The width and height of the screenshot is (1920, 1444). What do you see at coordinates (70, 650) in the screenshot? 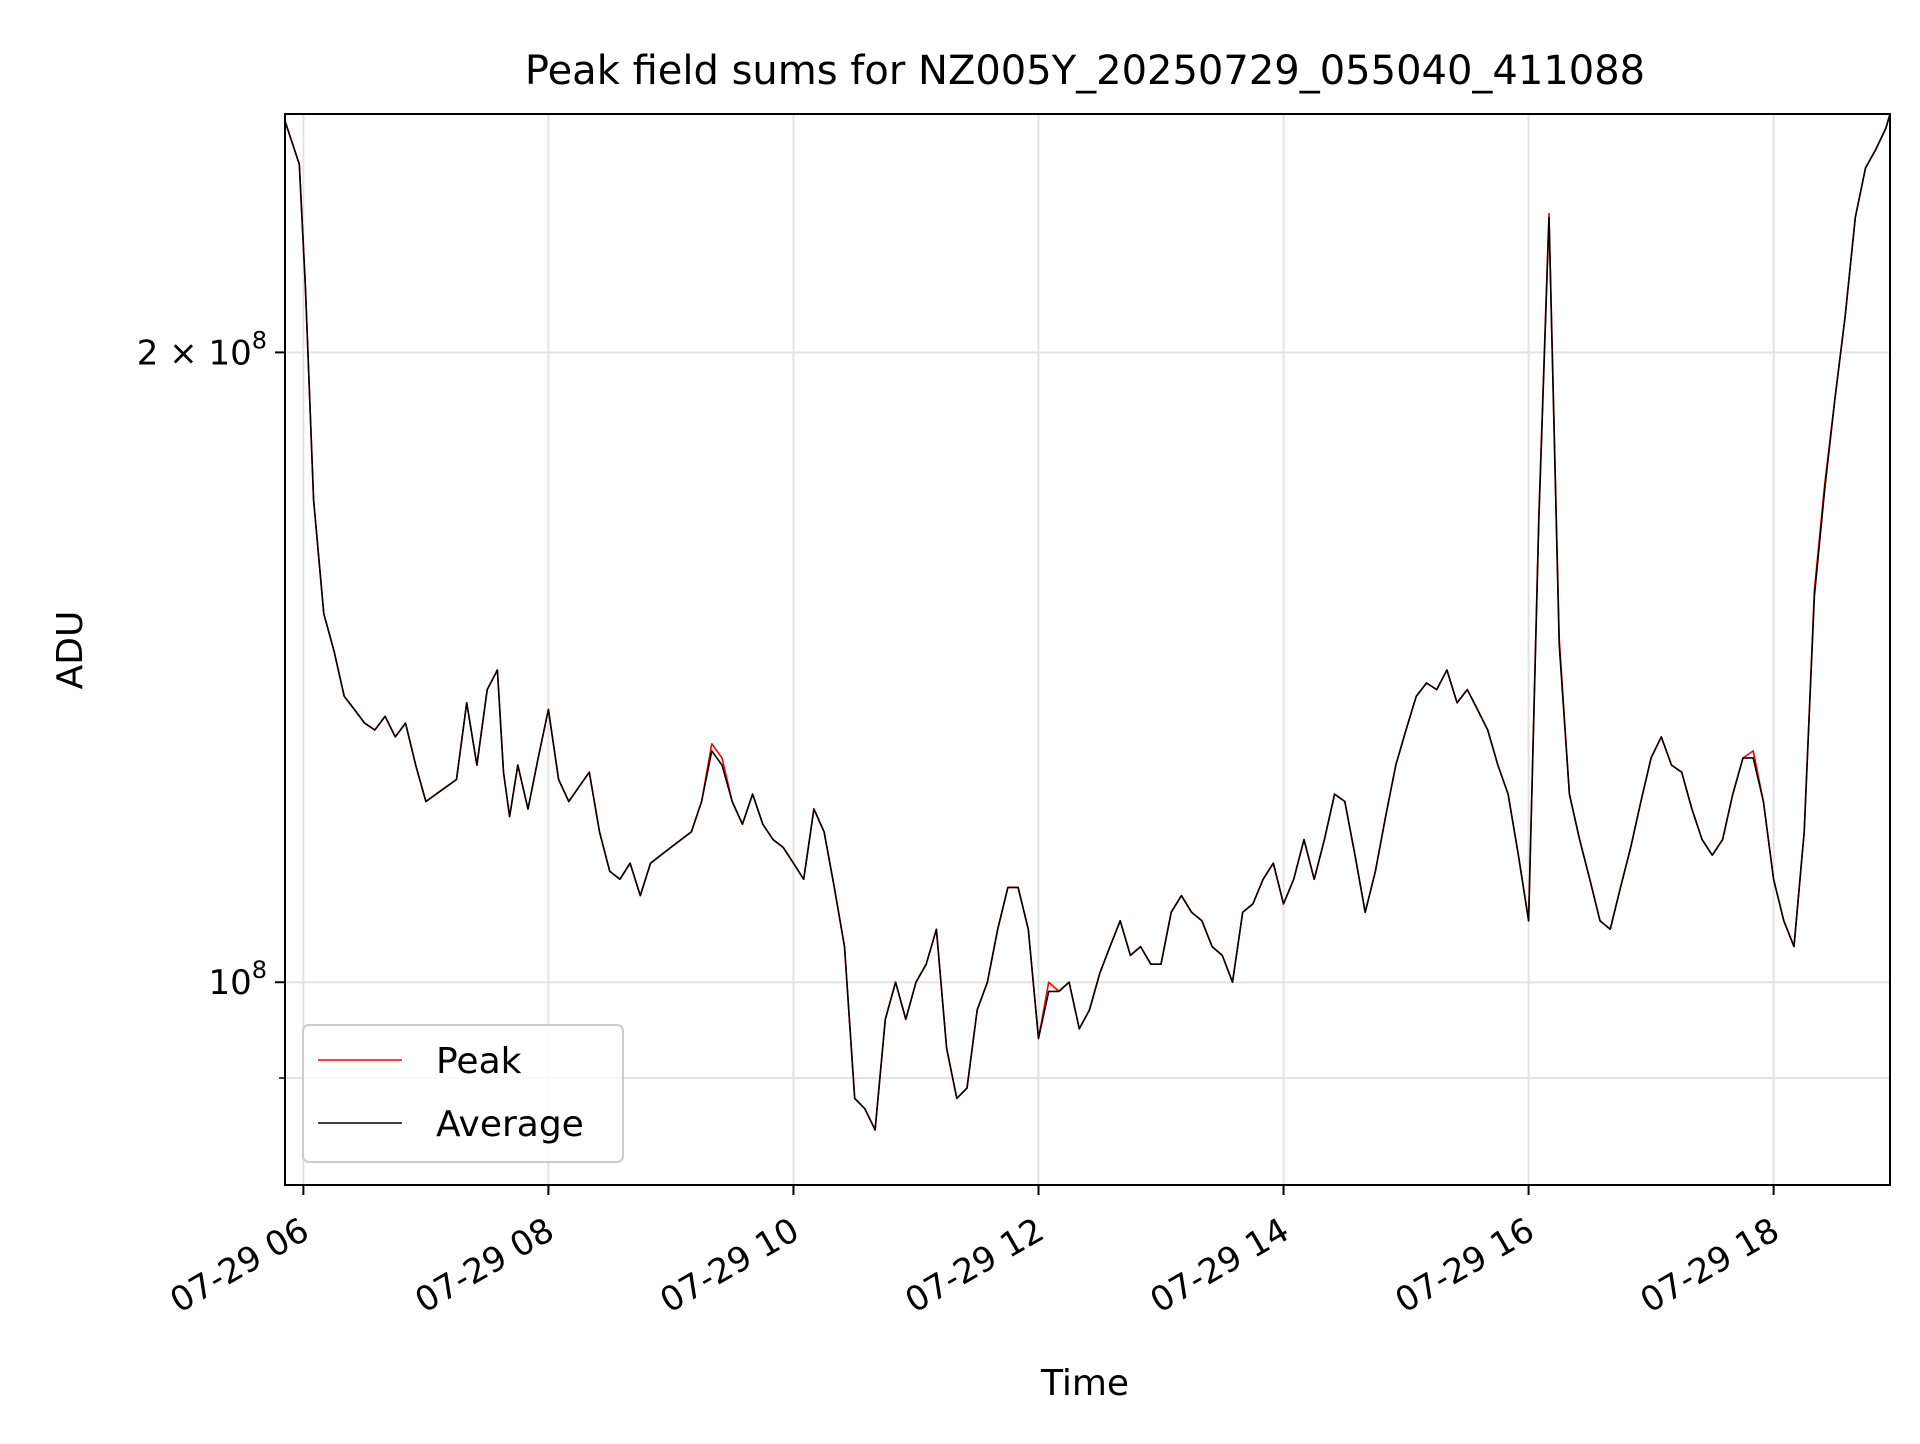
I see `y-axis-label: ADU` at bounding box center [70, 650].